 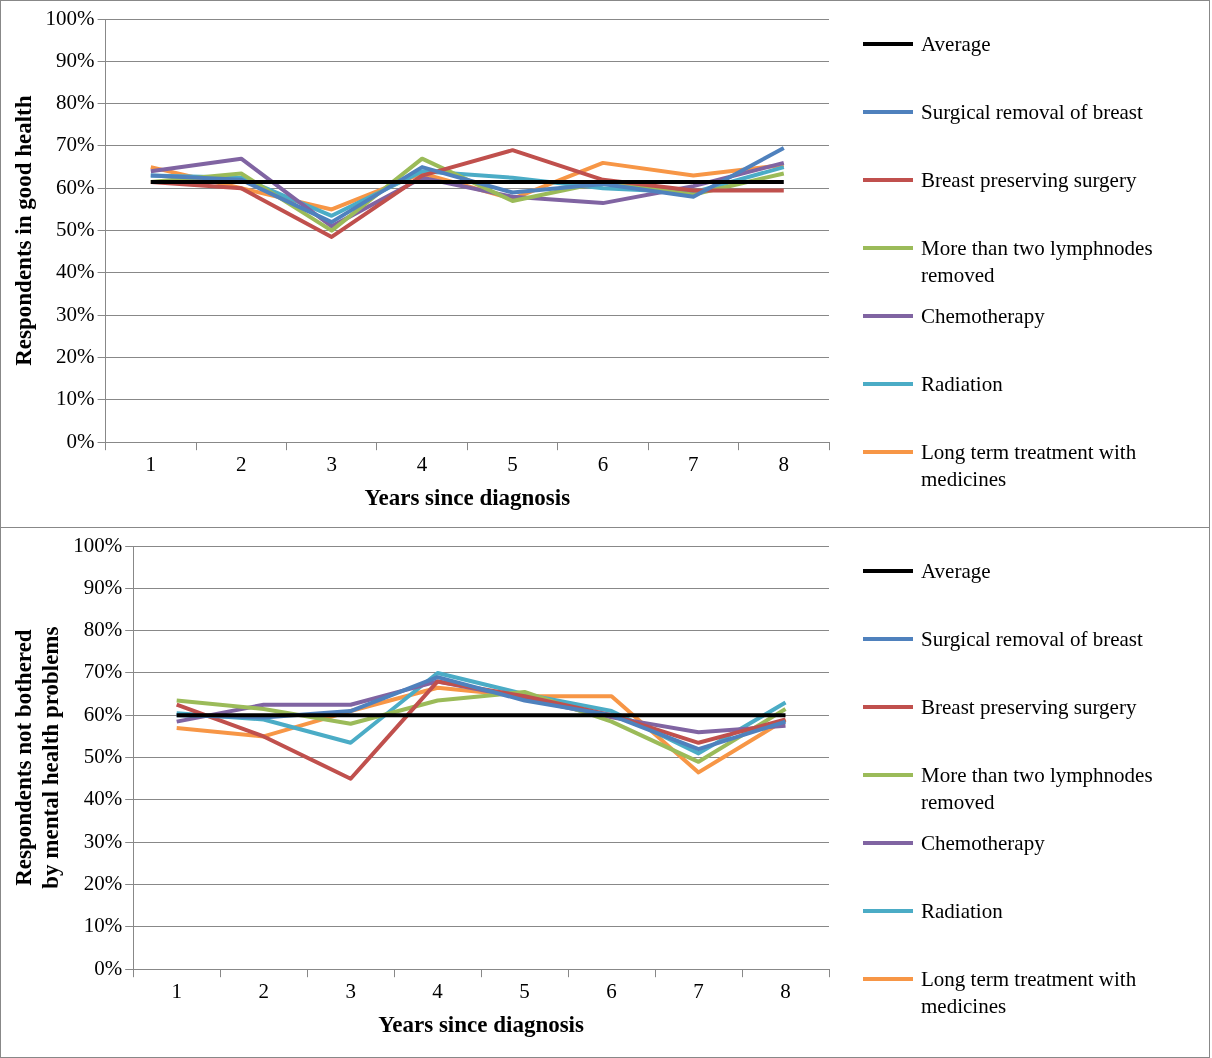 What do you see at coordinates (37, 757) in the screenshot?
I see `y-axis-title: Respondents not bothered by mental health problems` at bounding box center [37, 757].